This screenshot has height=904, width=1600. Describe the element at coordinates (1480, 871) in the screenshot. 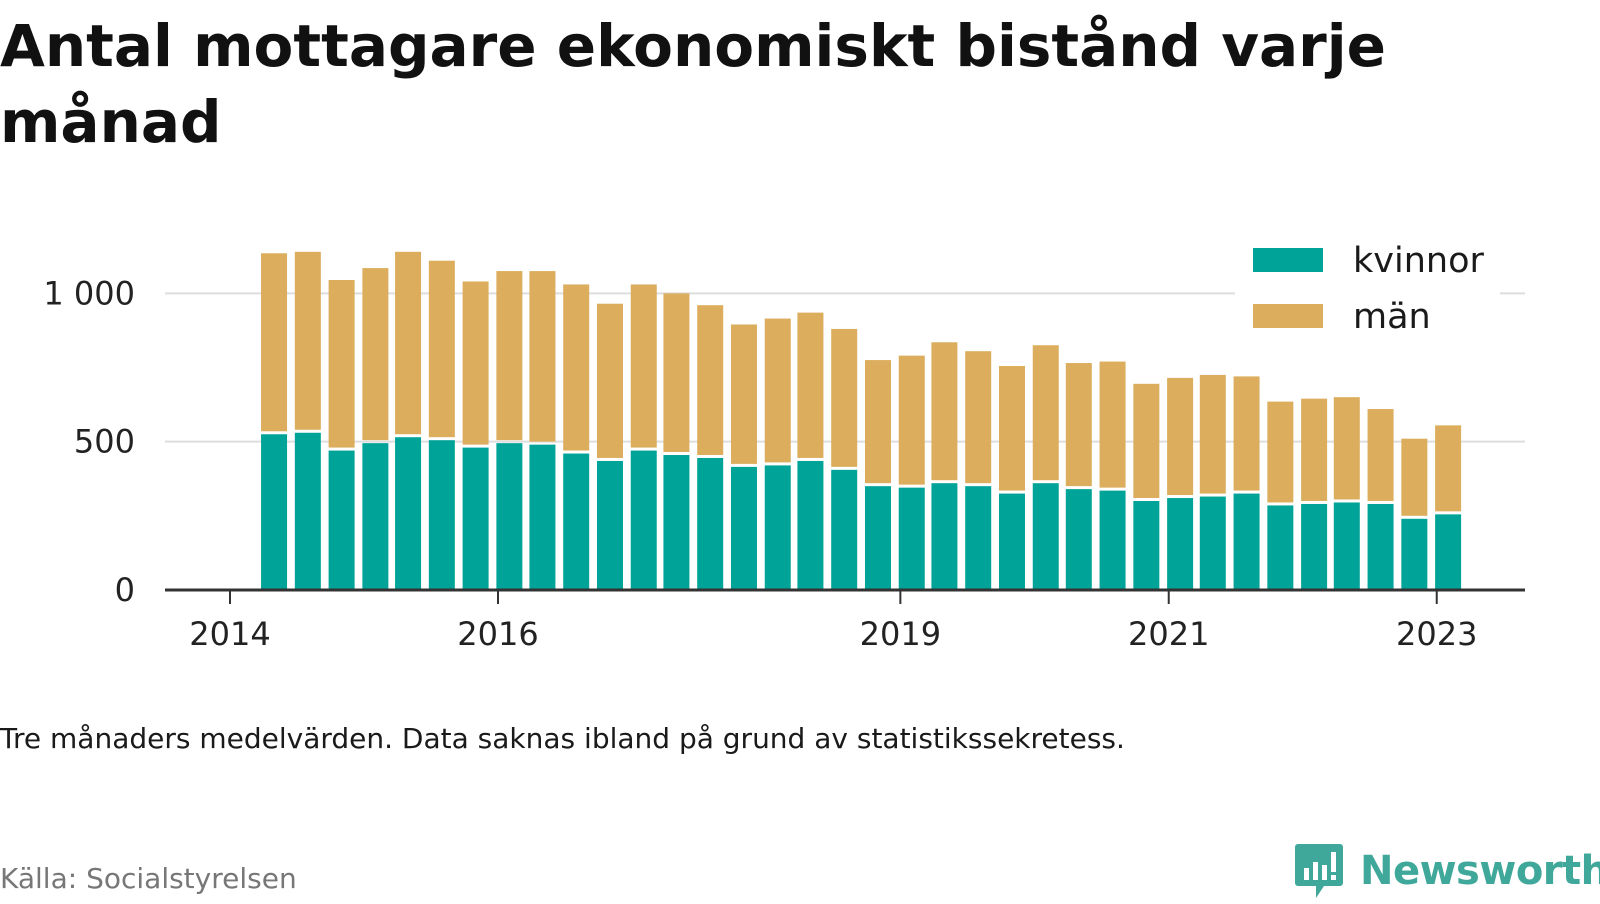

I see `brand-name: Newsworthy` at that location.